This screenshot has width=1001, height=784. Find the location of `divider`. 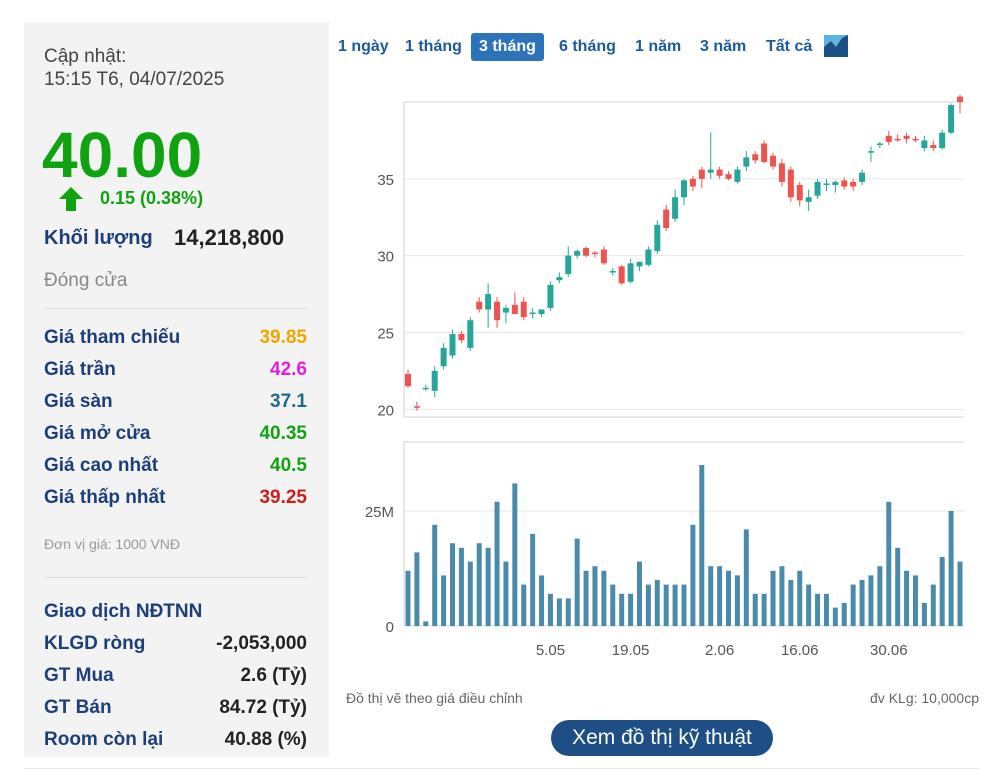

divider is located at coordinates (176, 577).